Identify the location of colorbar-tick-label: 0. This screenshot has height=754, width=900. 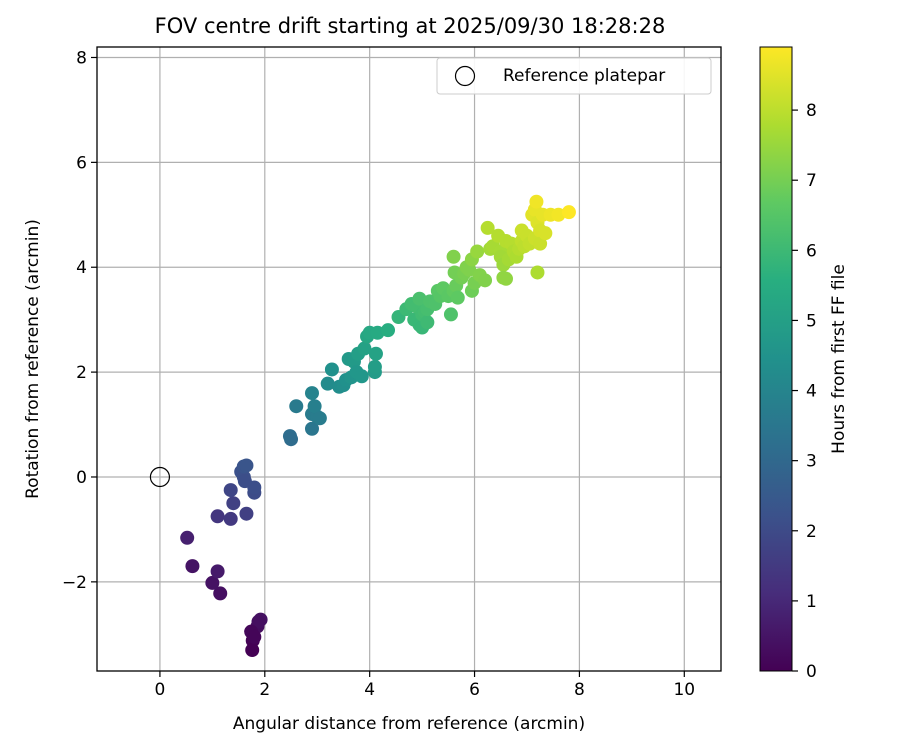
(811, 672).